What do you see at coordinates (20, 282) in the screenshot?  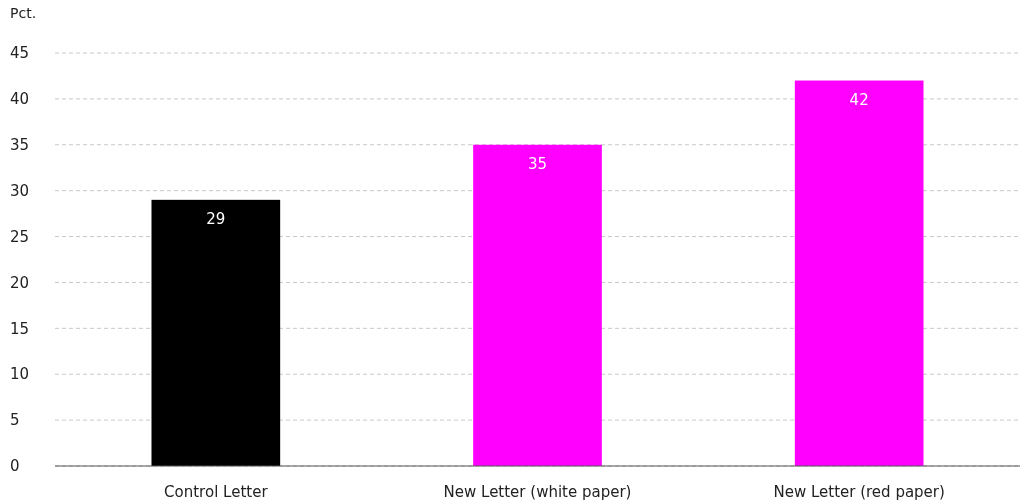 I see `y-tick-label: 20` at bounding box center [20, 282].